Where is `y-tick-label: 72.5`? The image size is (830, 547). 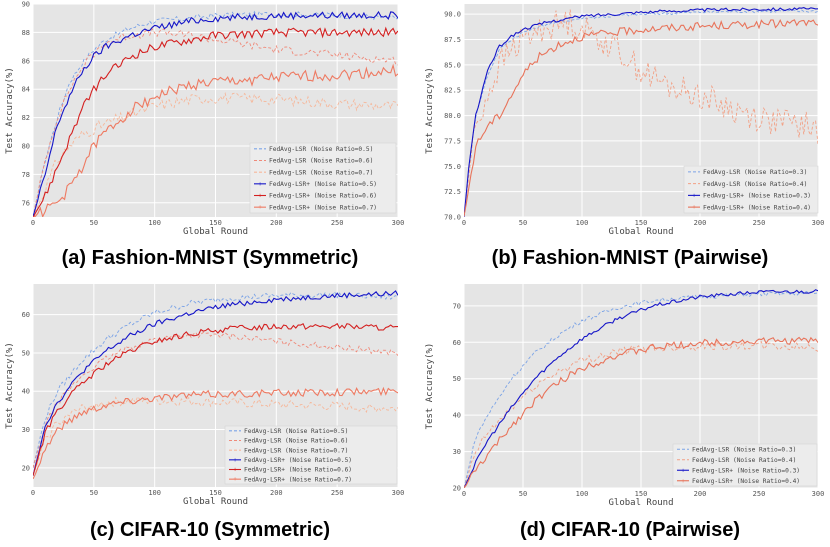
y-tick-label: 72.5 is located at coordinates (452, 192).